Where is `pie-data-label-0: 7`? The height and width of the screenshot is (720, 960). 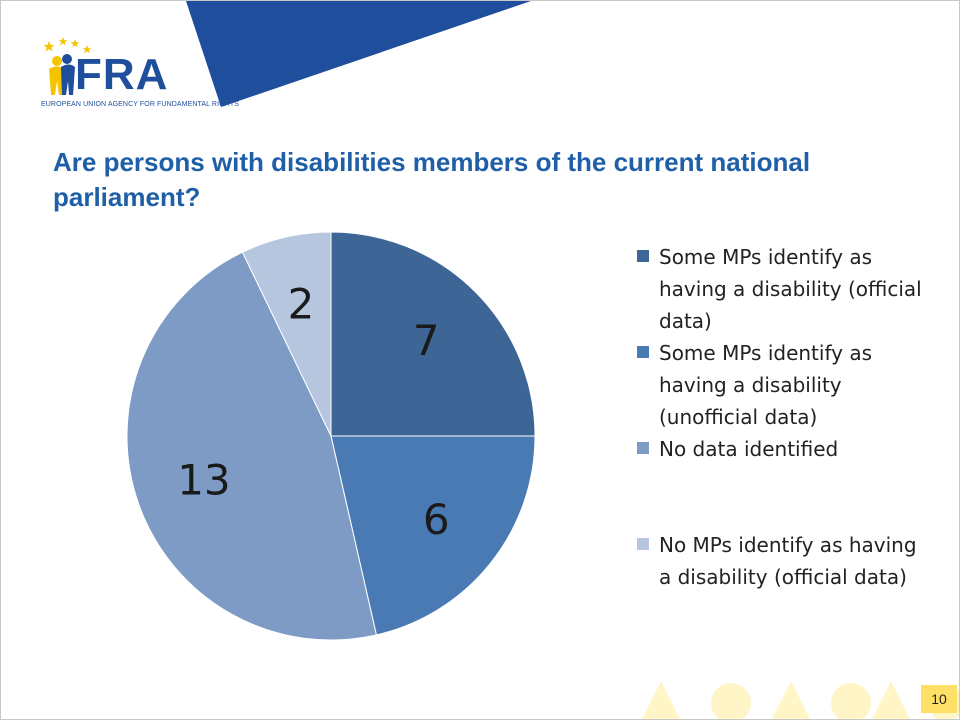 pie-data-label-0: 7 is located at coordinates (426, 340).